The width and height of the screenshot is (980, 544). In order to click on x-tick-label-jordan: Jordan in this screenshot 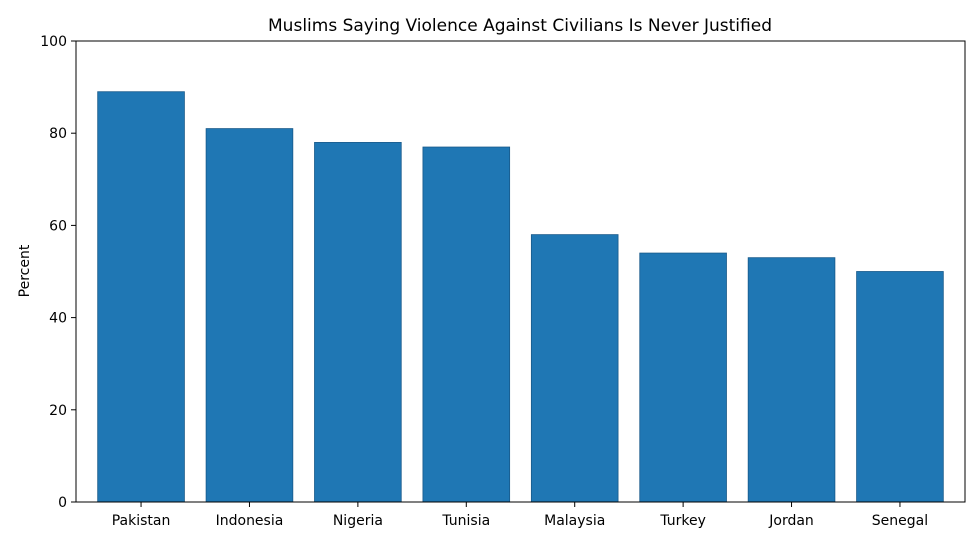, I will do `click(791, 521)`.